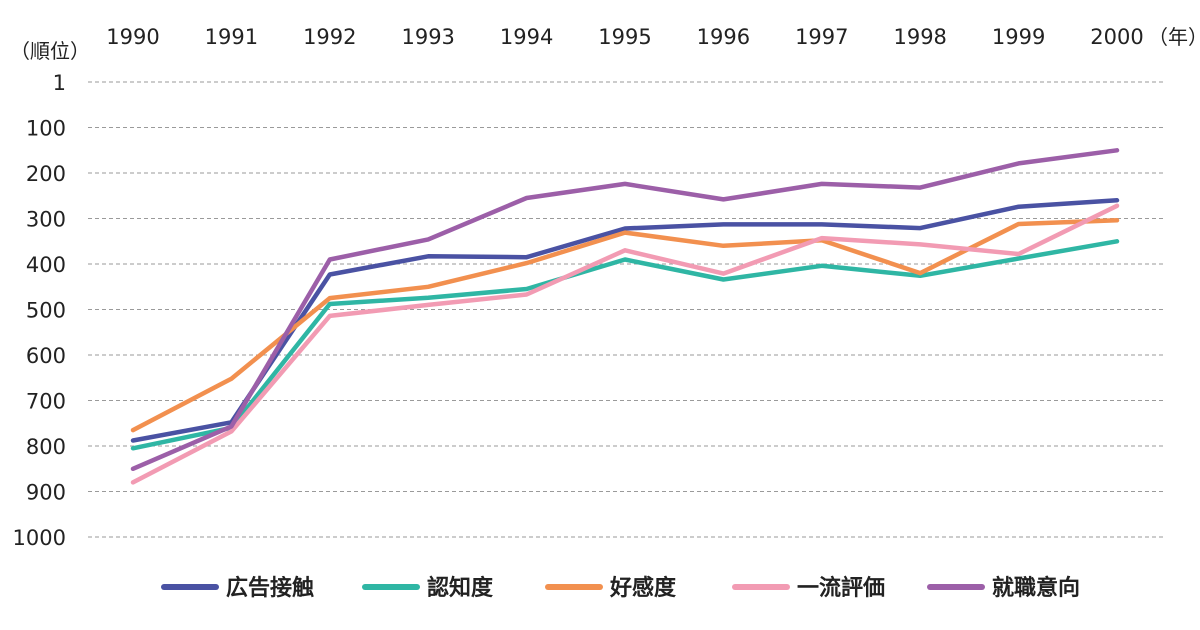 This screenshot has width=1200, height=630. What do you see at coordinates (46, 493) in the screenshot?
I see `y-tick-label: 900` at bounding box center [46, 493].